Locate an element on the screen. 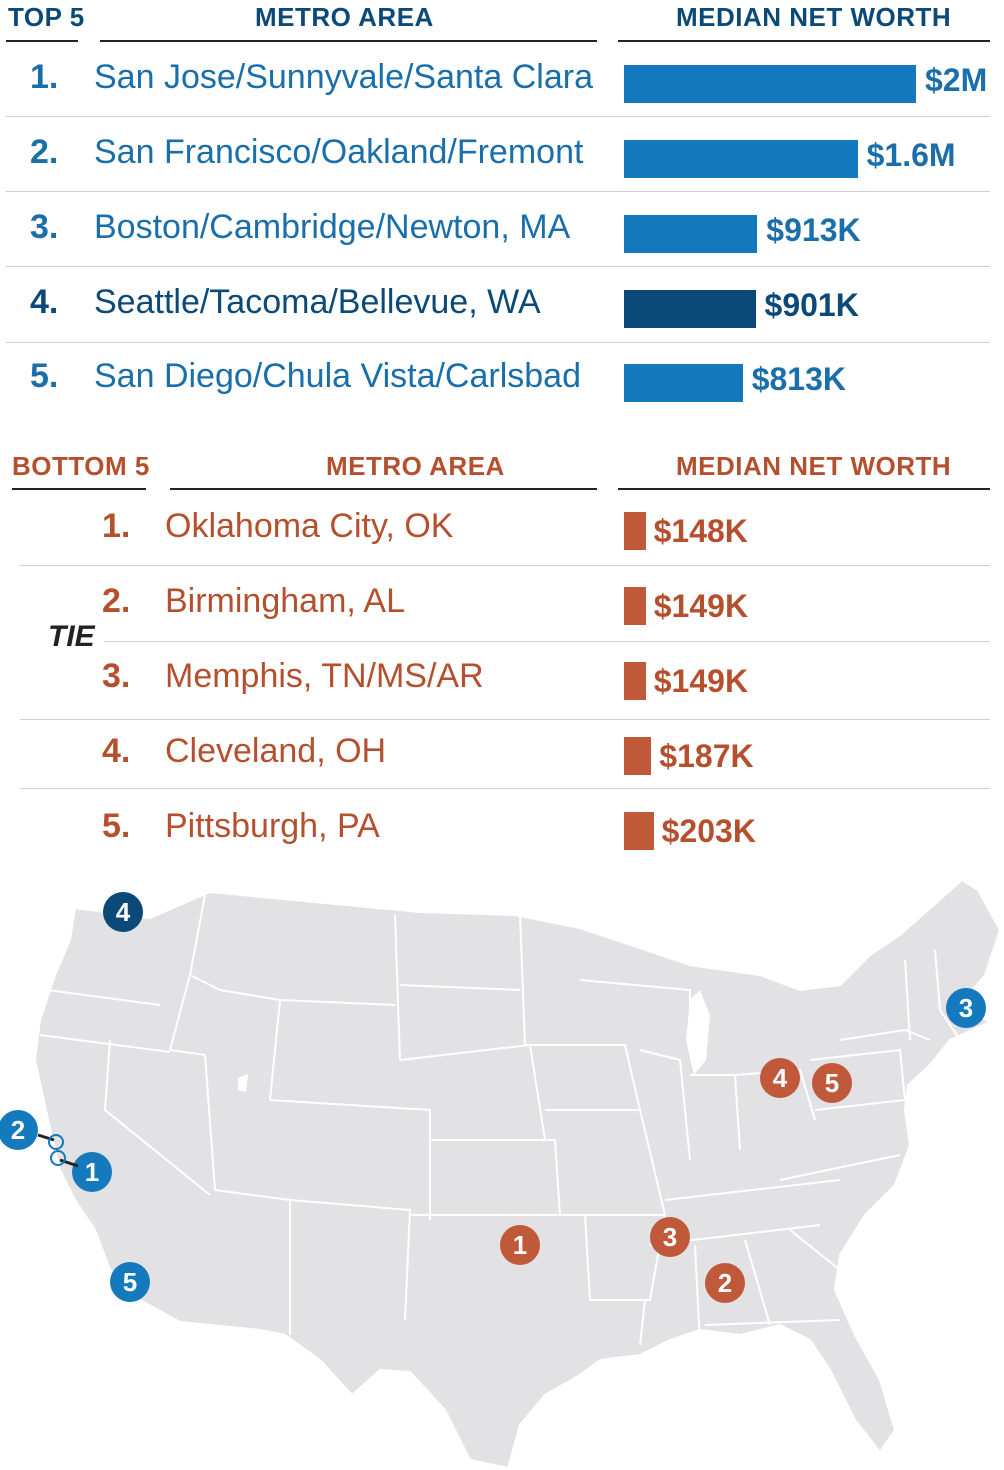 Image resolution: width=1004 pixels, height=1470 pixels. top-metro-name: San Jose/Sunnyvale/Santa Clara is located at coordinates (343, 77).